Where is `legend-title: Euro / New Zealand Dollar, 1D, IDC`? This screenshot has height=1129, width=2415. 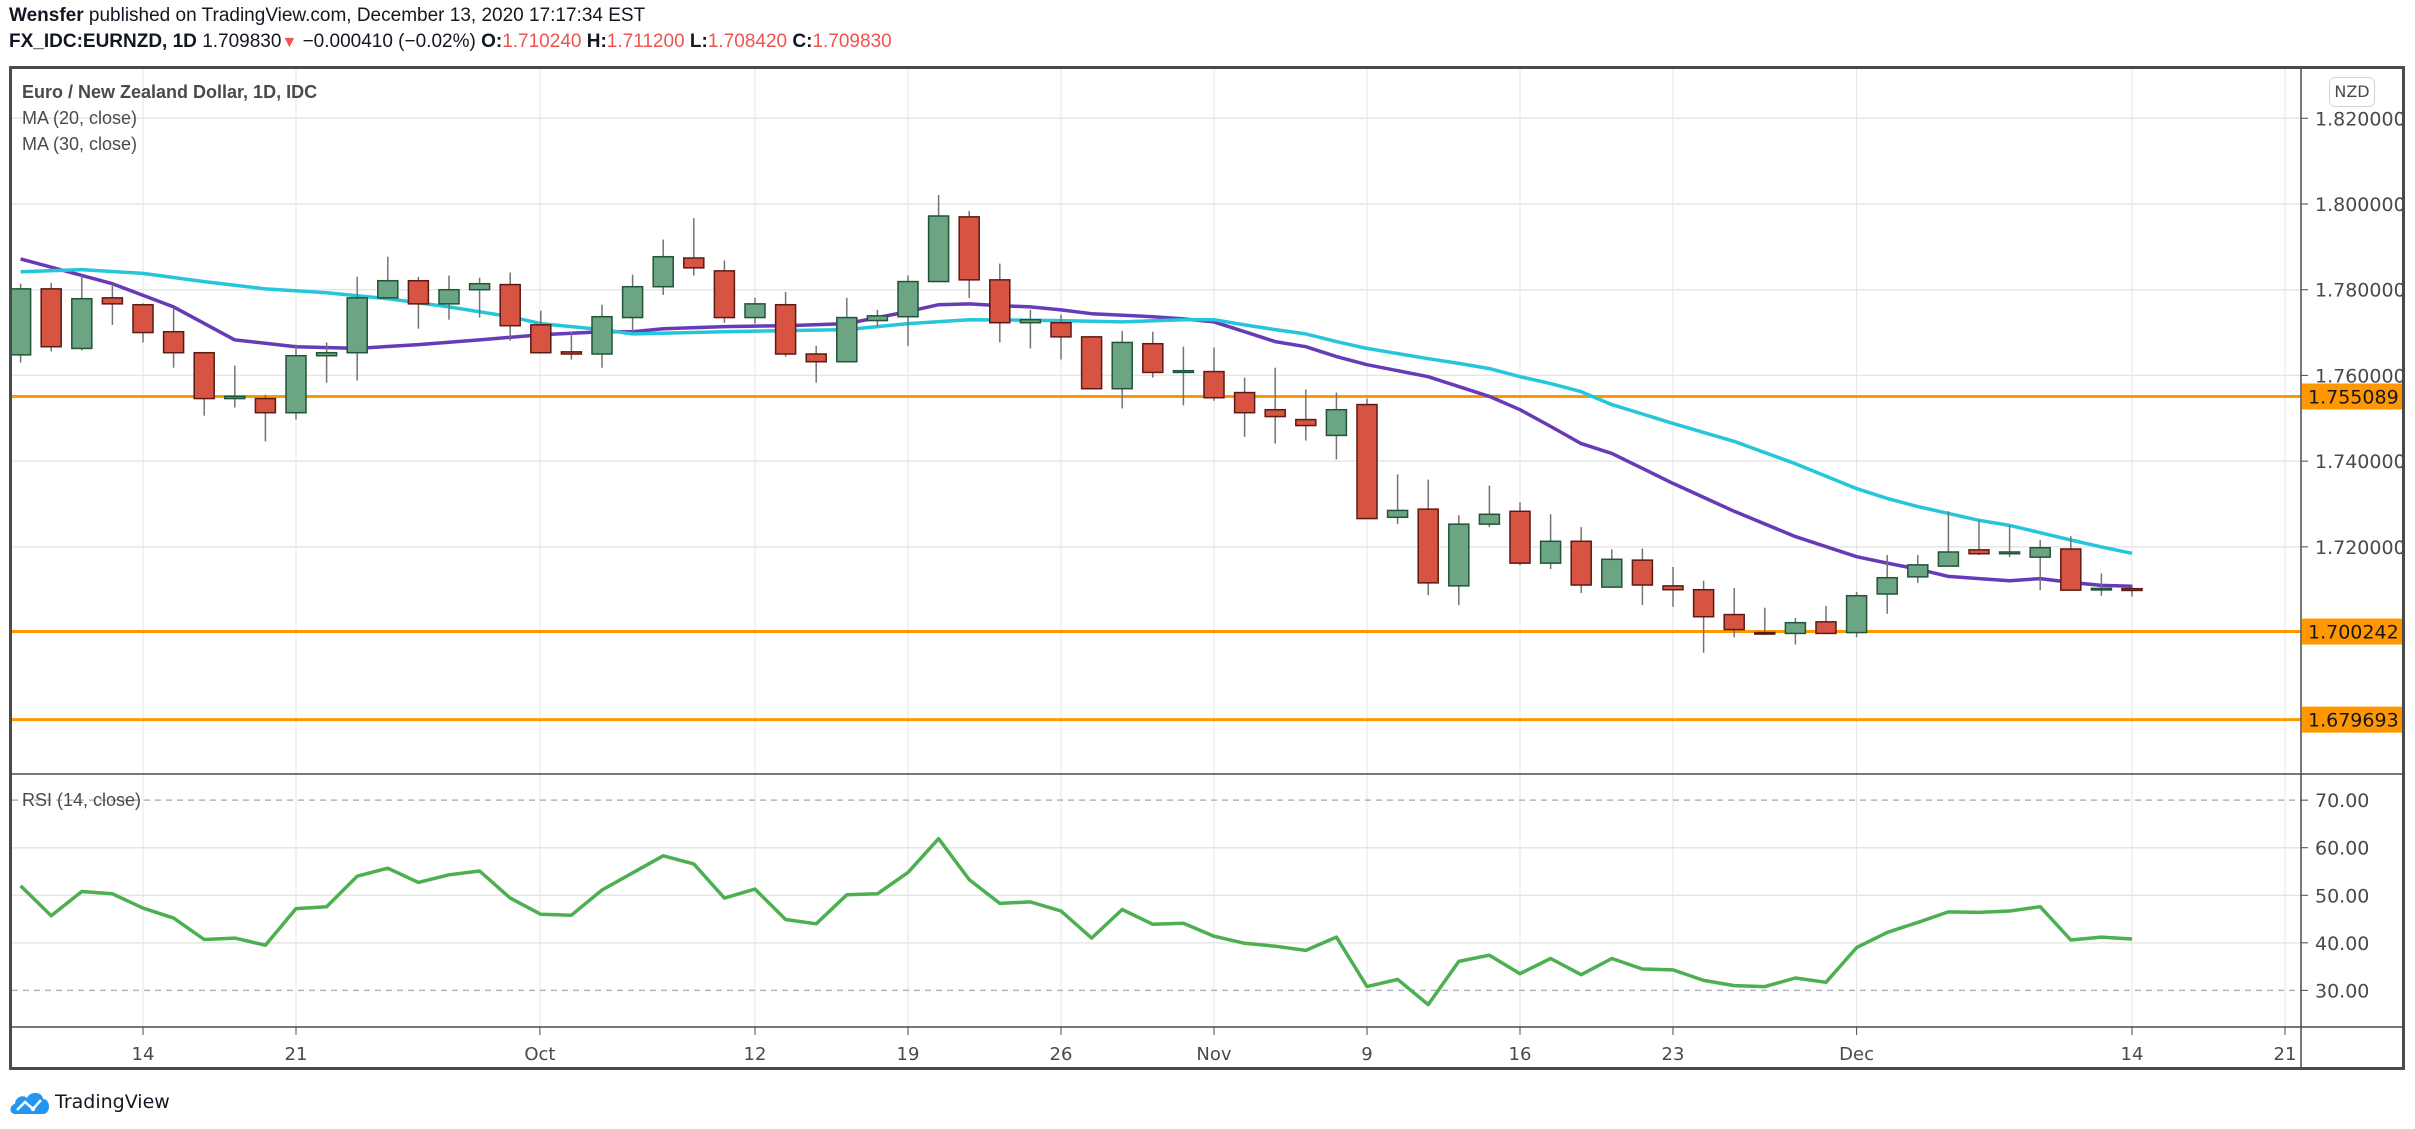
legend-title: Euro / New Zealand Dollar, 1D, IDC is located at coordinates (170, 92).